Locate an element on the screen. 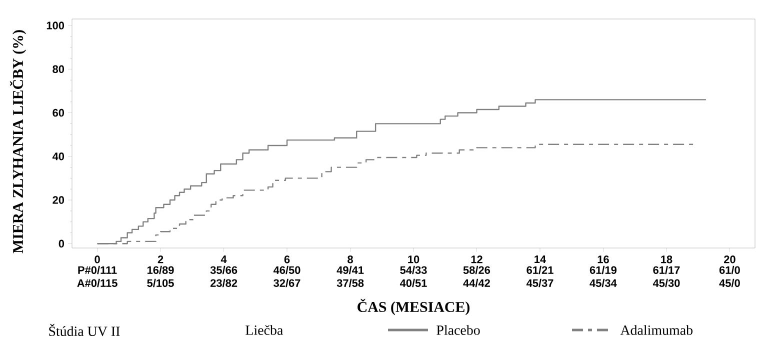 Image resolution: width=774 pixels, height=344 pixels. x-tick-label: 14 is located at coordinates (540, 260).